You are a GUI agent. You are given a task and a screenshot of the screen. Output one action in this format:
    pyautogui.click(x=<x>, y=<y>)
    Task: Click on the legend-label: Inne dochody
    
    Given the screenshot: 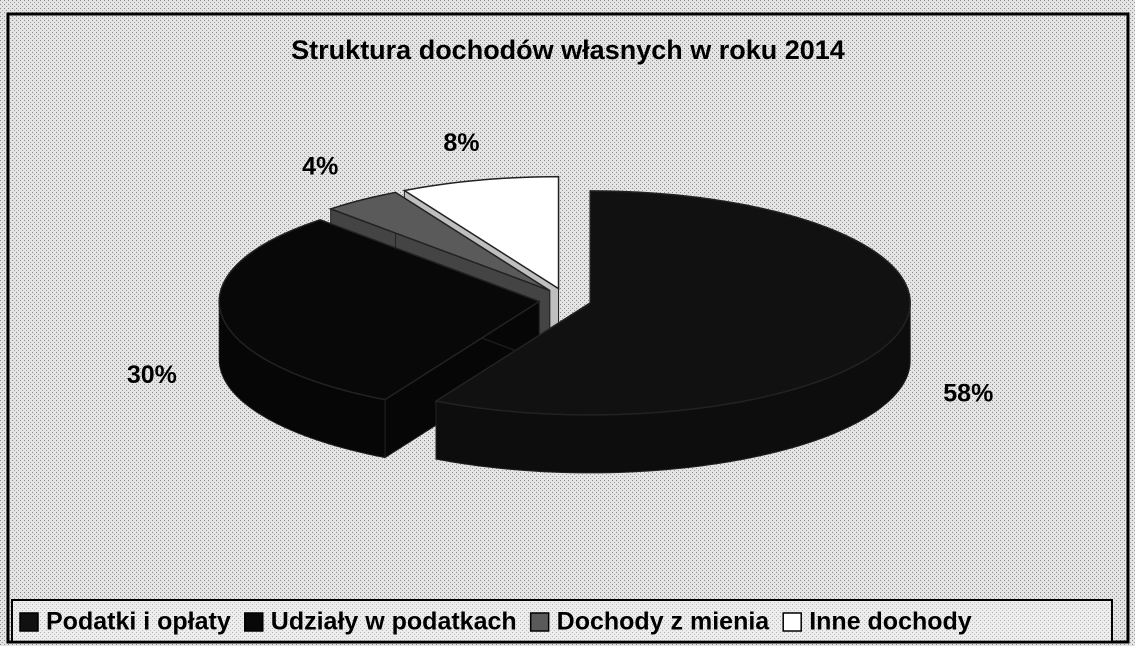 What is the action you would take?
    pyautogui.click(x=890, y=622)
    